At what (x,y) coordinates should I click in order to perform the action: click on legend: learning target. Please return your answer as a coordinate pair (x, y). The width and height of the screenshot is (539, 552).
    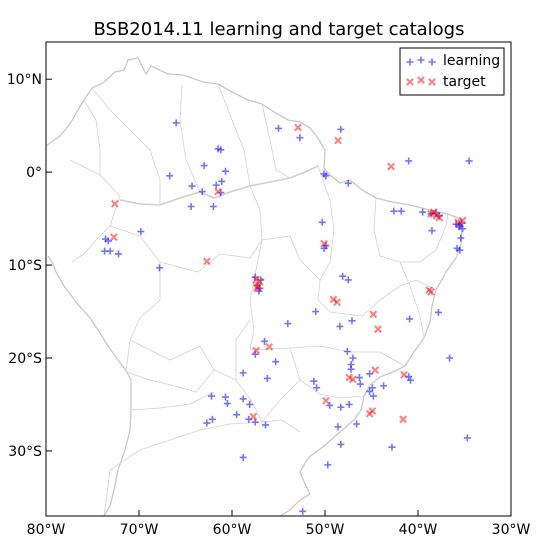
    Looking at the image, I should click on (452, 71).